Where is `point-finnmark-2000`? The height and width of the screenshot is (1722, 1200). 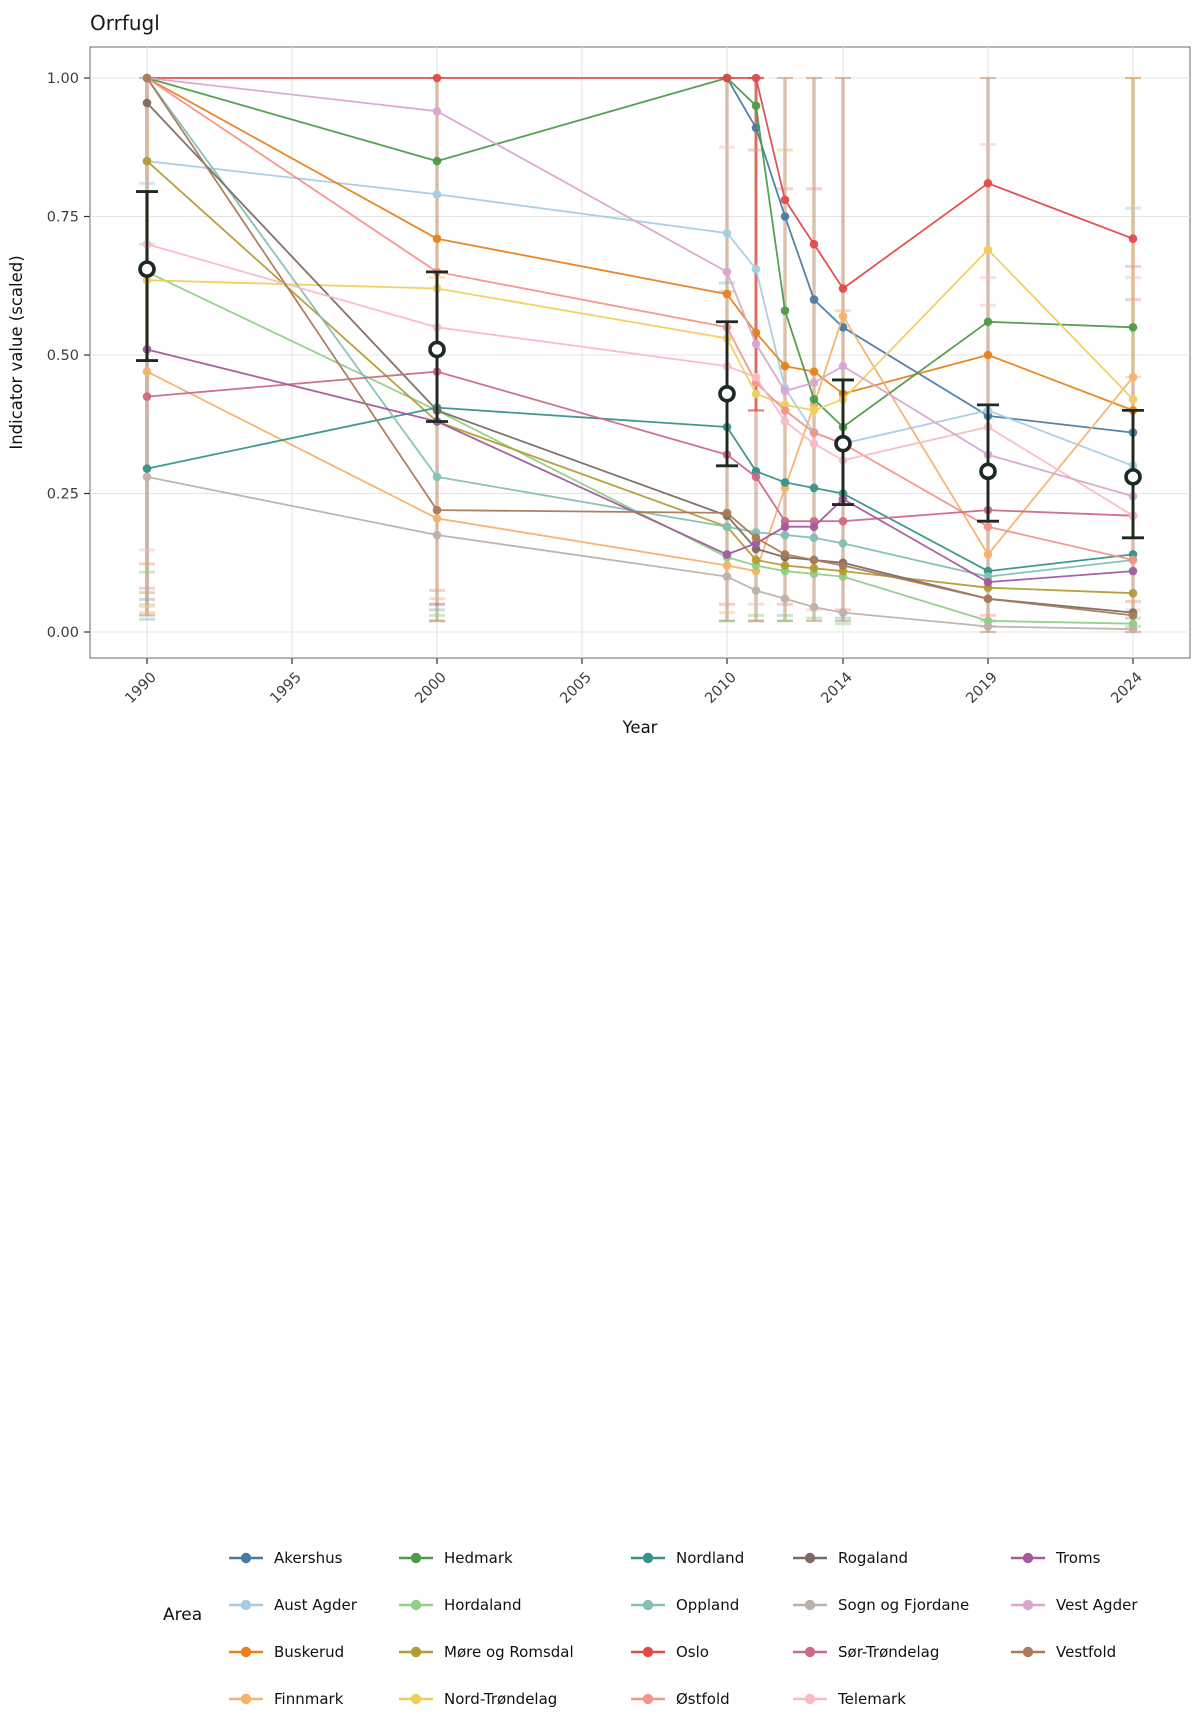
point-finnmark-2000 is located at coordinates (437, 518).